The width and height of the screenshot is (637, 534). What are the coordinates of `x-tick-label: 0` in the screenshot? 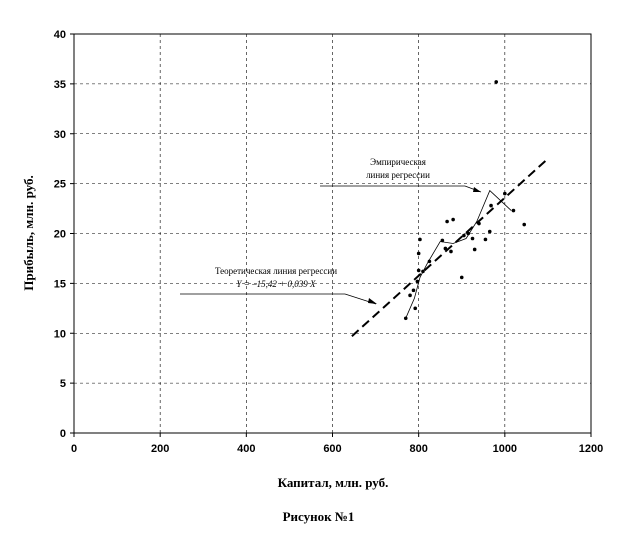 It's located at (74, 449).